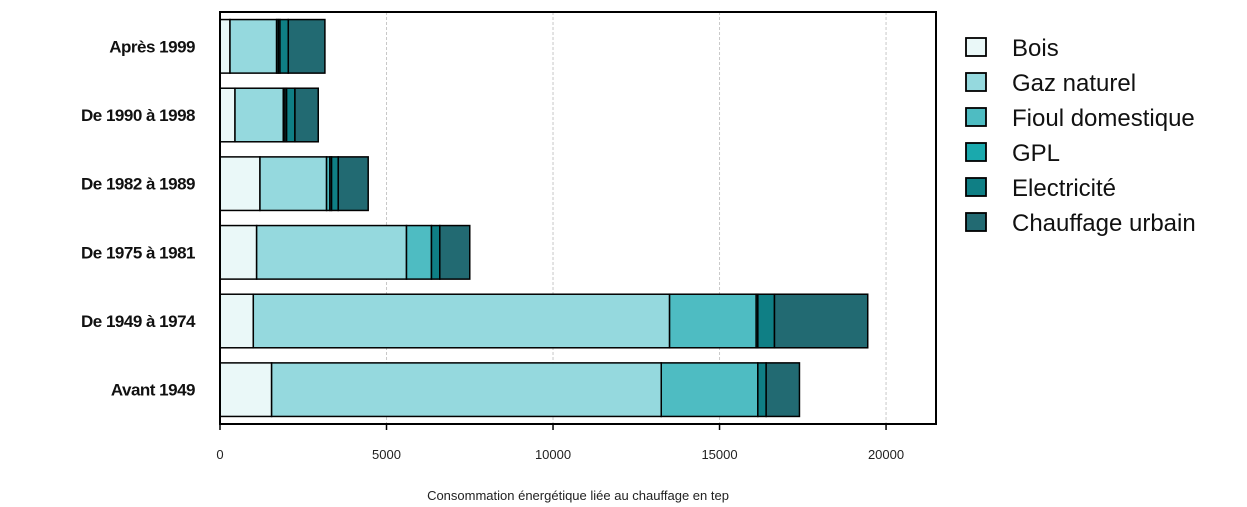 The width and height of the screenshot is (1247, 507). What do you see at coordinates (290, 115) in the screenshot?
I see `bar-de-1990-a-1998-electricite` at bounding box center [290, 115].